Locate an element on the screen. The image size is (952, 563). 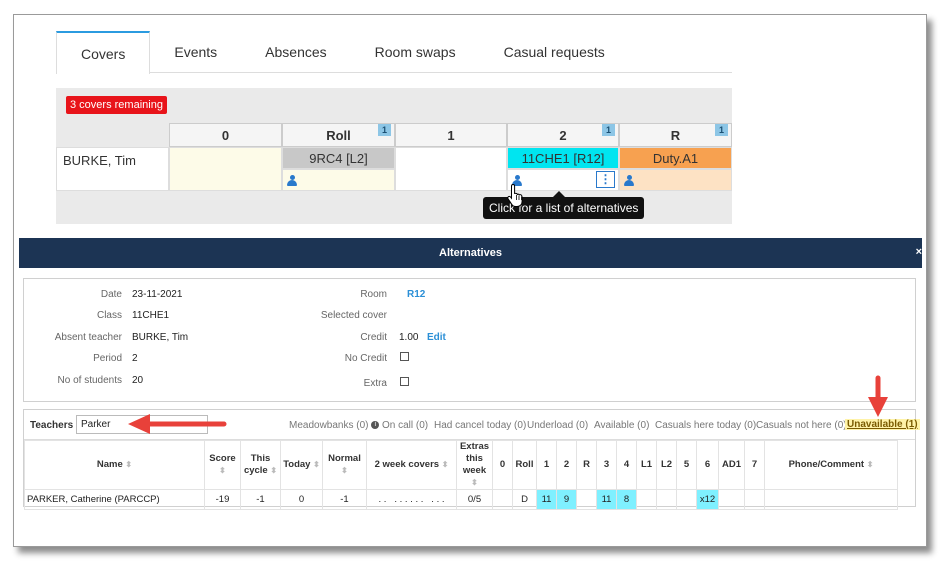
extra-label: Extra is located at coordinates (375, 383).